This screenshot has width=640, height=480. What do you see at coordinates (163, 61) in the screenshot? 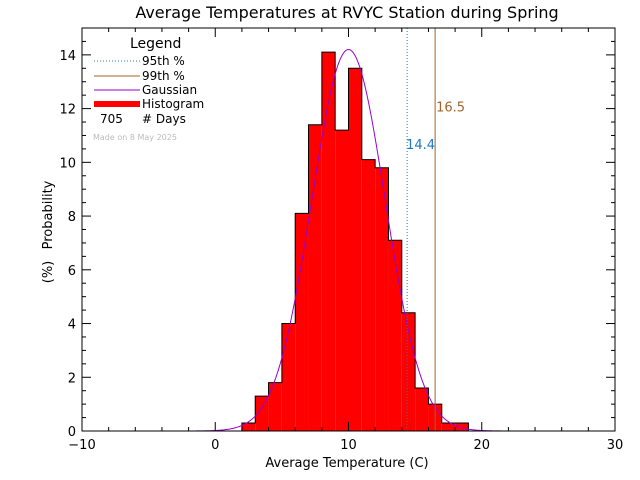
I see `legend-95-label: 95th %` at bounding box center [163, 61].